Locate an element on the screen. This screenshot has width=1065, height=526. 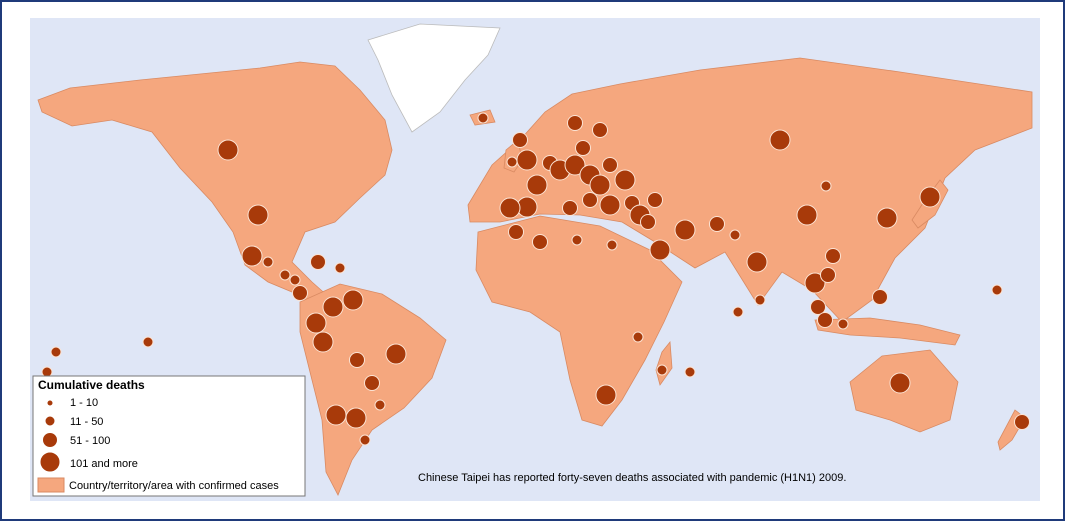
legend-swatch is located at coordinates (51, 485).